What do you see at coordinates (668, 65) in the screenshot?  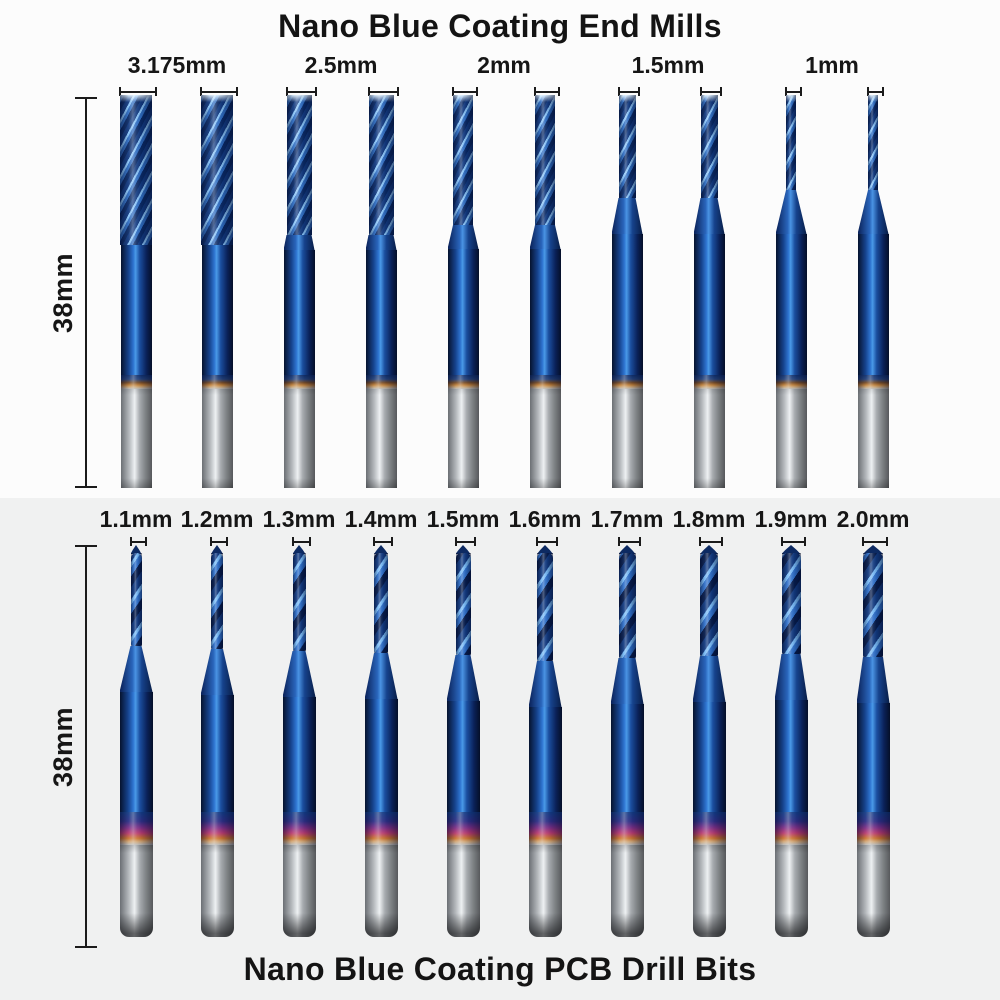 I see `size-label-1-5mm: 1.5mm` at bounding box center [668, 65].